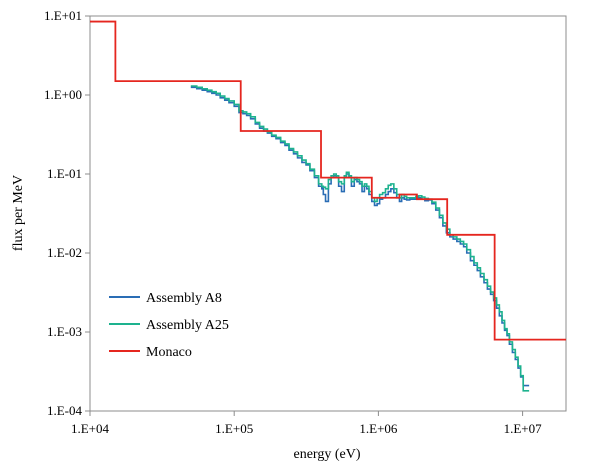  I want to click on legend-label: Monaco, so click(169, 352).